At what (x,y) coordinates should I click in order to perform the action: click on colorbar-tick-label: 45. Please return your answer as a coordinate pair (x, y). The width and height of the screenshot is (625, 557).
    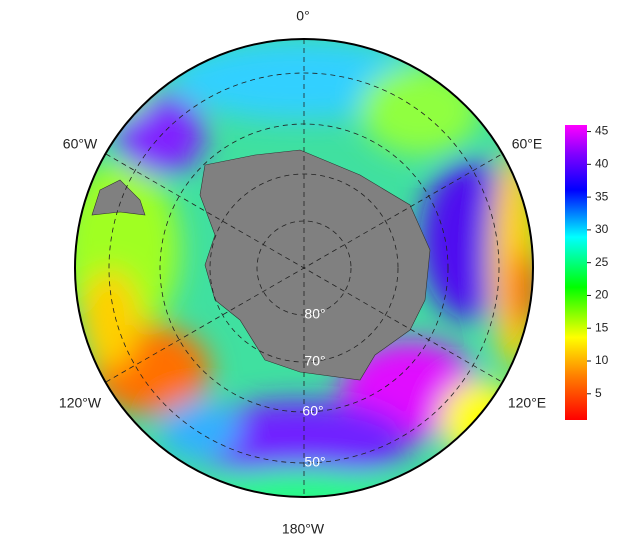
    Looking at the image, I should click on (602, 131).